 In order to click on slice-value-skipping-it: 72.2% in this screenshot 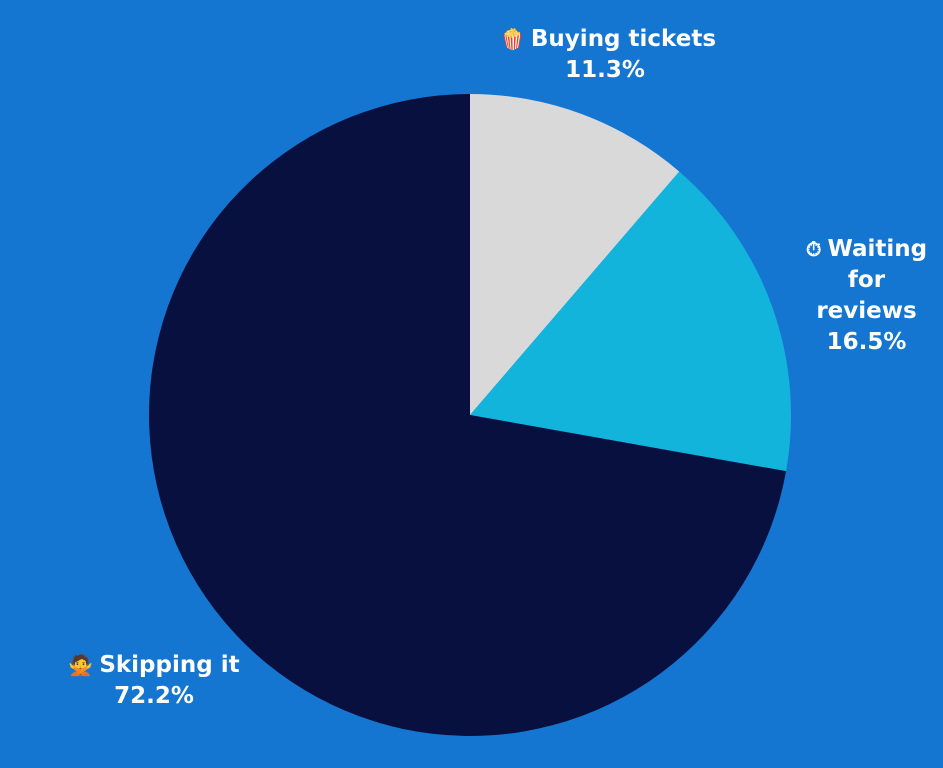, I will do `click(154, 696)`.